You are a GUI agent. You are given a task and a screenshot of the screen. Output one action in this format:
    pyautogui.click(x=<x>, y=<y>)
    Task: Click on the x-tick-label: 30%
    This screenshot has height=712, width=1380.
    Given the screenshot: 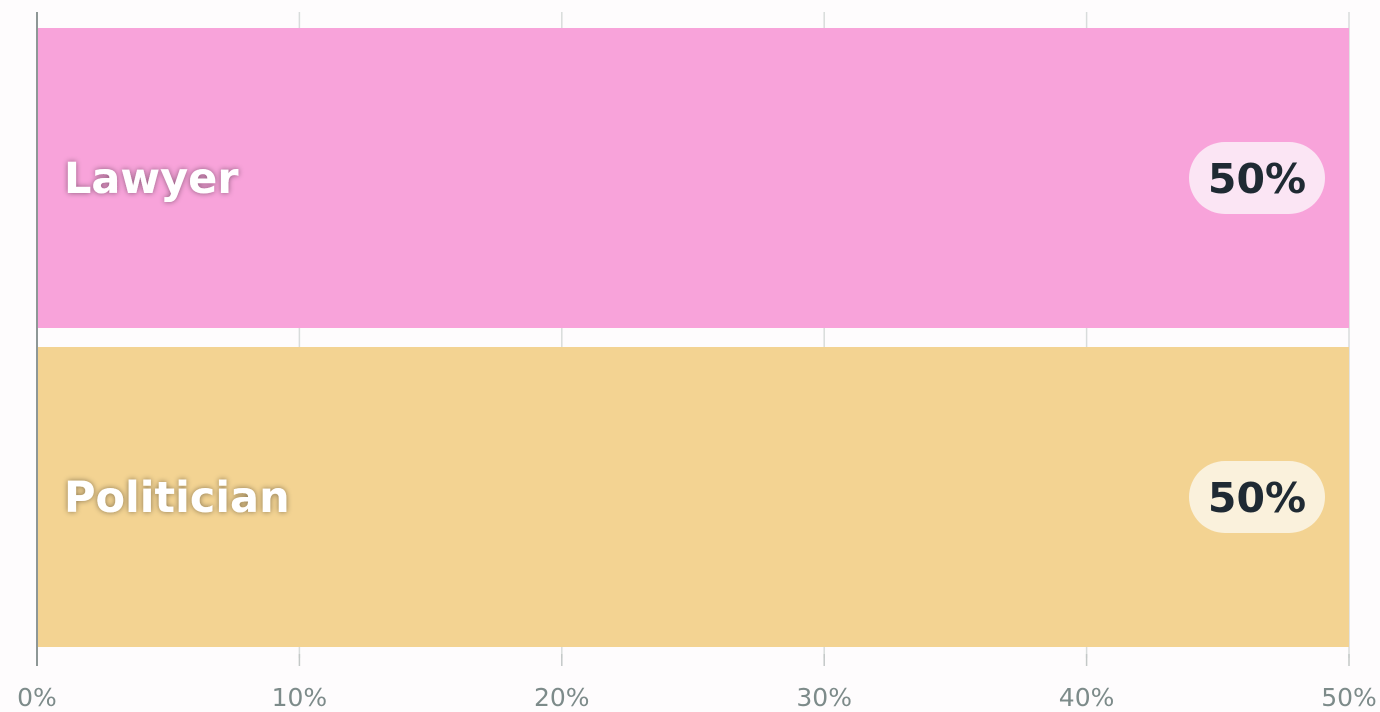 What is the action you would take?
    pyautogui.click(x=824, y=697)
    